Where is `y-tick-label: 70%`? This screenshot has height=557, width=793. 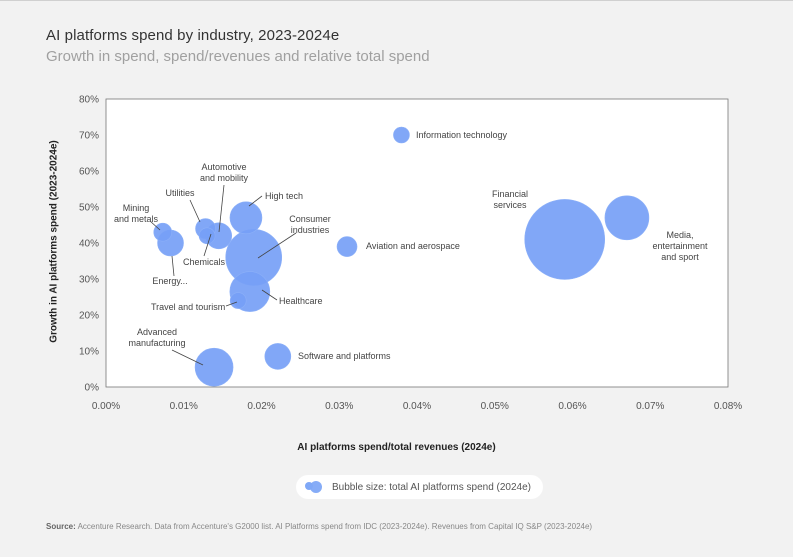
y-tick-label: 70% is located at coordinates (89, 136).